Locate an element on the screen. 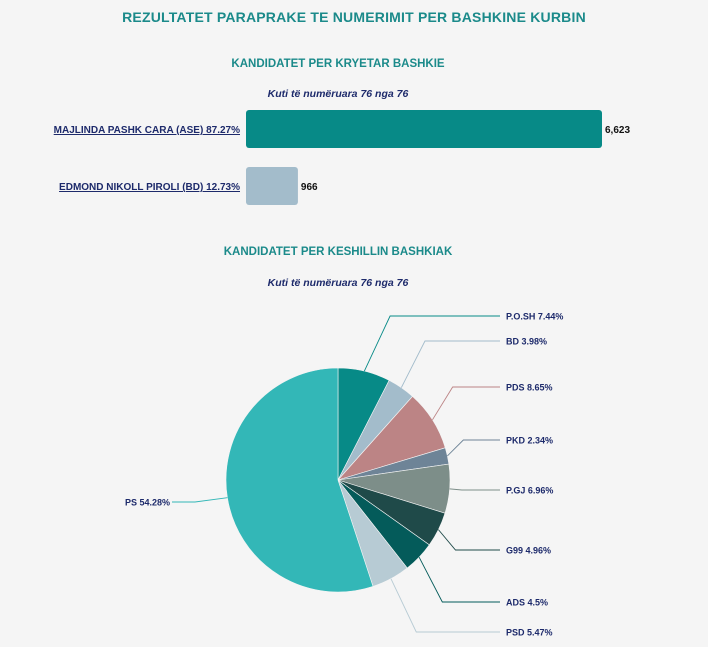 This screenshot has width=708, height=647. council-chart-title: KANDIDATET PER KESHILLIN BASHKIAK is located at coordinates (338, 252).